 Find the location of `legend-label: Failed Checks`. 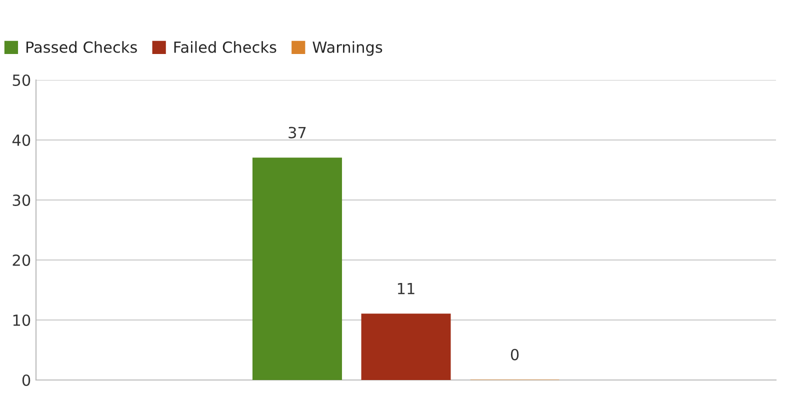

legend-label: Failed Checks is located at coordinates (225, 47).